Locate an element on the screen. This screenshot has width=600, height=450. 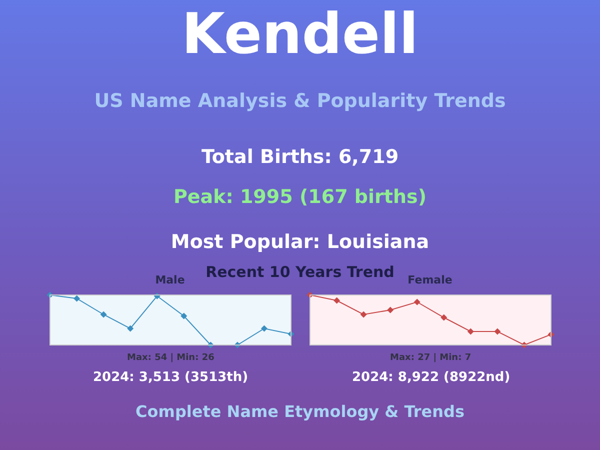
text: 2024: 8,922 (8922nd) is located at coordinates (431, 377).